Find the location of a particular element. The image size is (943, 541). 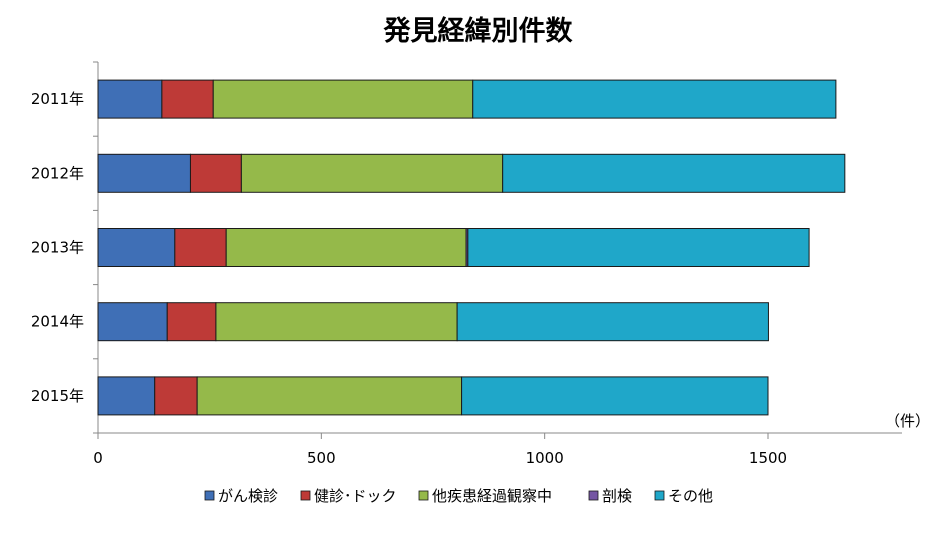

legend: がん検診 健診･ドック 他疾患経過観察中 剖検 その他 is located at coordinates (458, 496).